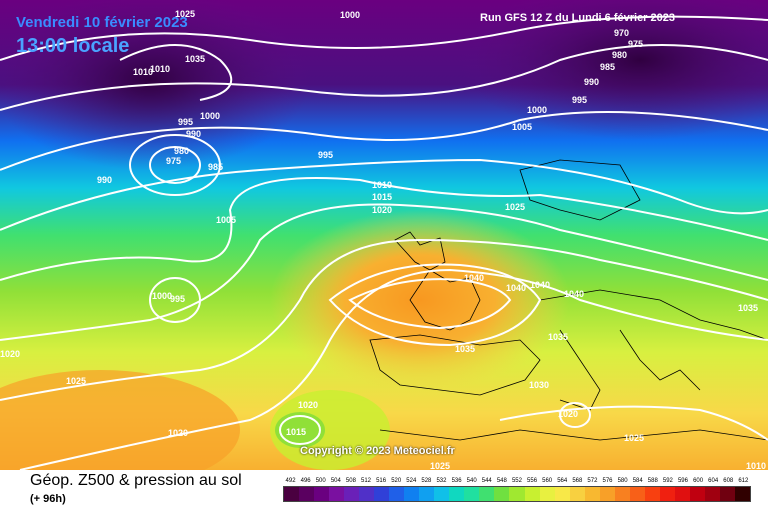 This screenshot has height=512, width=768. What do you see at coordinates (728, 481) in the screenshot?
I see `legend-label: 608` at bounding box center [728, 481].